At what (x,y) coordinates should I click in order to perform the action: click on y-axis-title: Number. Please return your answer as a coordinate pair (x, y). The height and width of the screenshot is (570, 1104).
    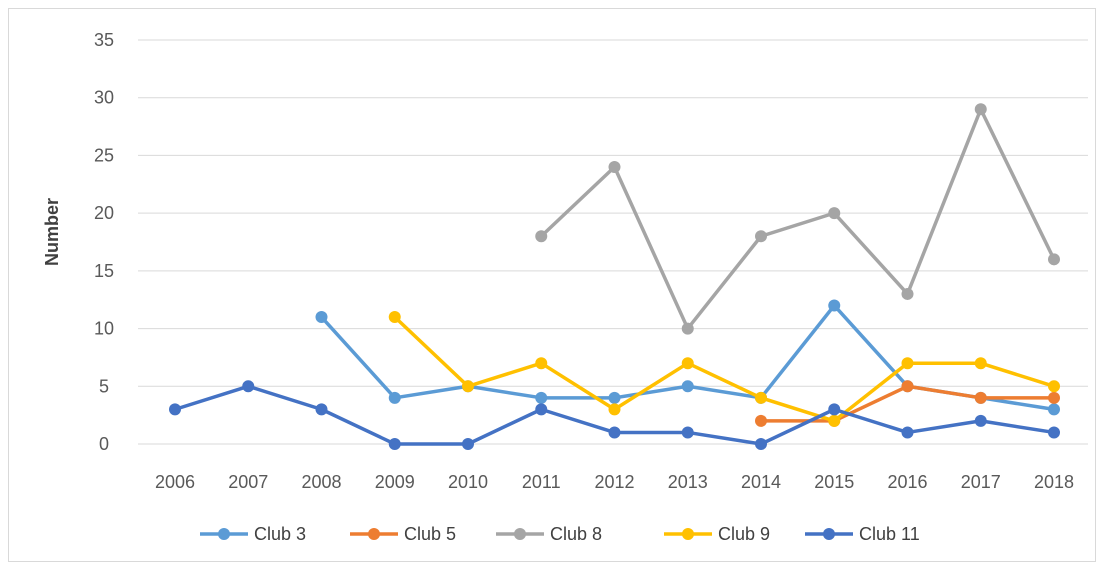
    Looking at the image, I should click on (52, 232).